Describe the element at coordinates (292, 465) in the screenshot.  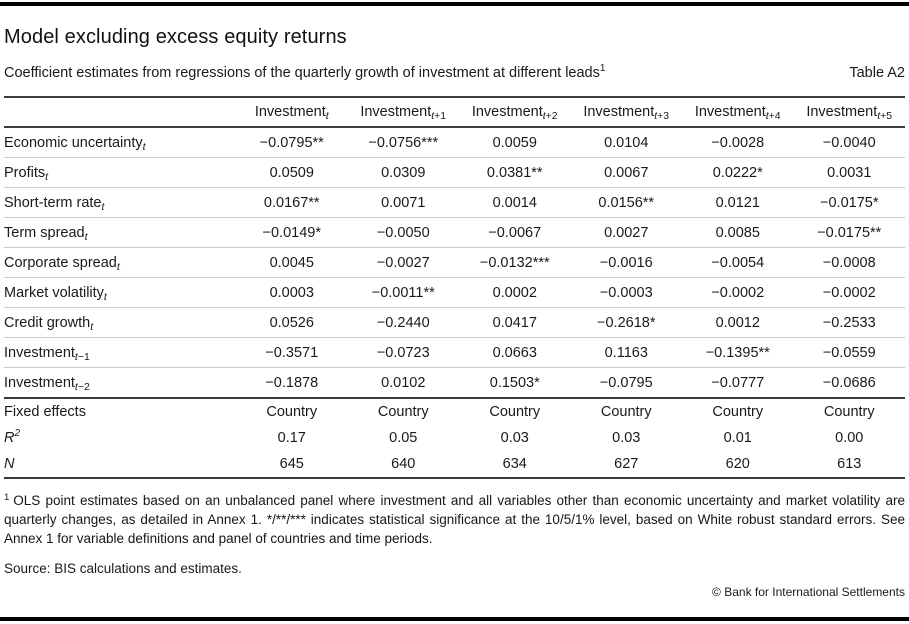
I see `summary-cell: 645` at that location.